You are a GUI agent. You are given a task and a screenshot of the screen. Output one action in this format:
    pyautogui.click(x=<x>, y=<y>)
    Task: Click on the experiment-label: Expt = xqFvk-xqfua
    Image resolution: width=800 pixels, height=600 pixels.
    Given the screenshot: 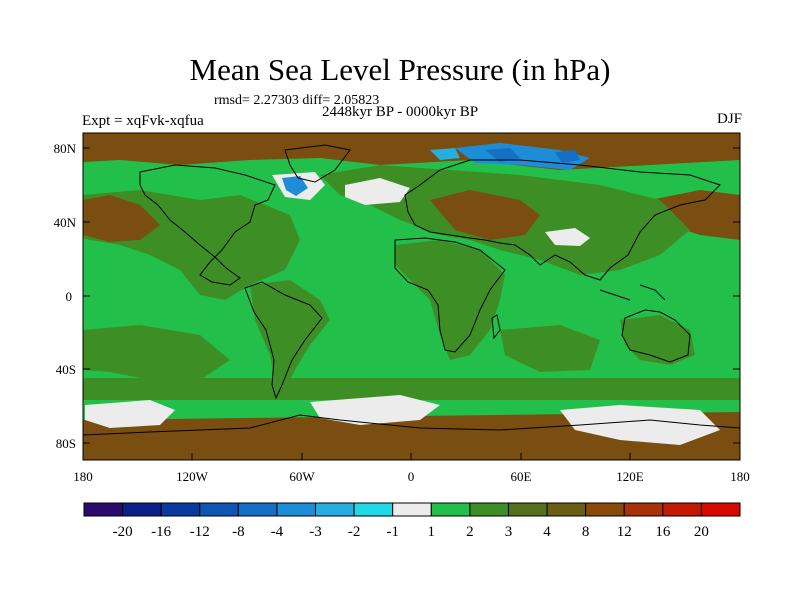 What is the action you would take?
    pyautogui.click(x=143, y=121)
    